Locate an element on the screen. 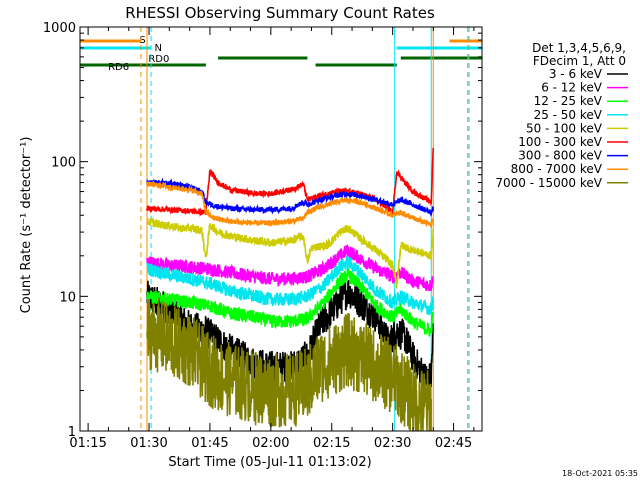 This screenshot has height=480, width=640. legend-entry-label: 300 - 800 keV is located at coordinates (560, 156).